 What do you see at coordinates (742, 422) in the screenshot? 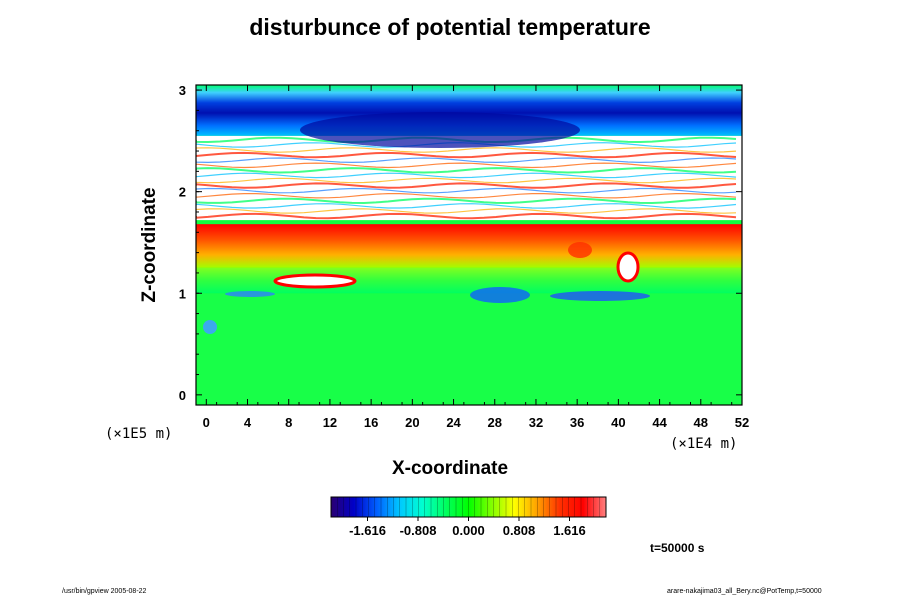
I see `x-tick-label: 52` at bounding box center [742, 422].